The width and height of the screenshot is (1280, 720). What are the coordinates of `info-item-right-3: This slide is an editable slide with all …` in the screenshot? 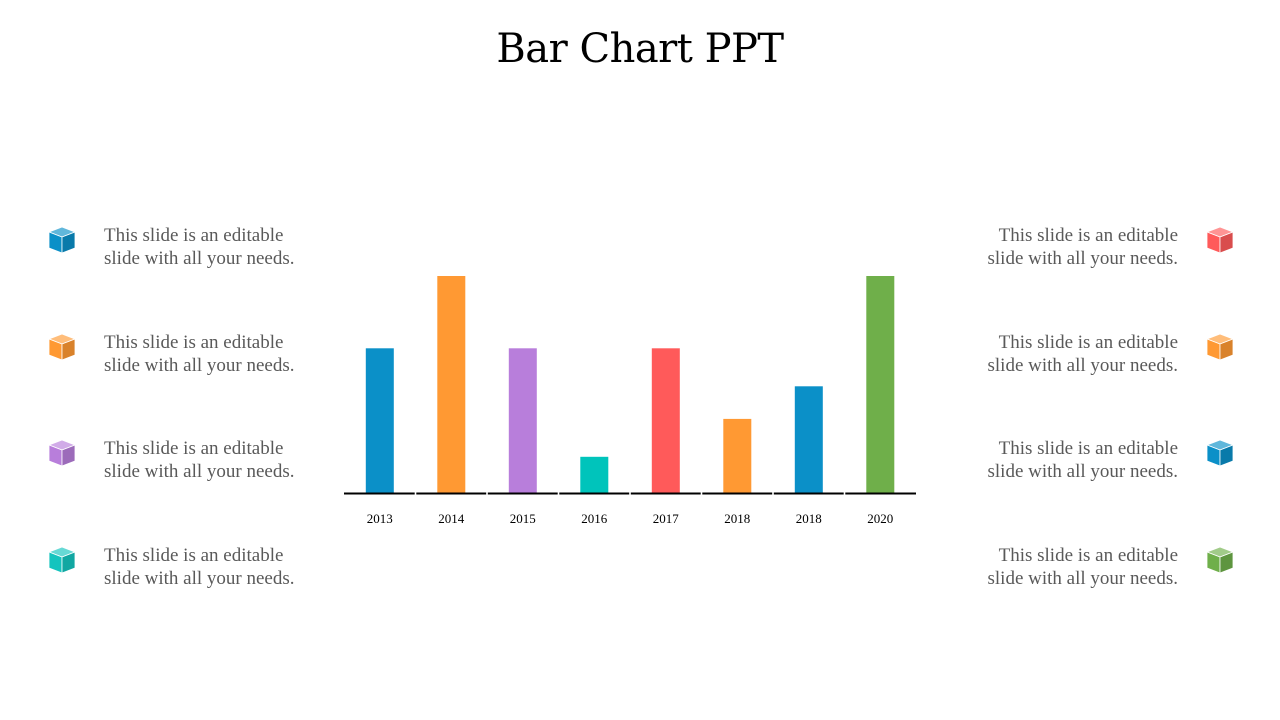 It's located at (1086, 467).